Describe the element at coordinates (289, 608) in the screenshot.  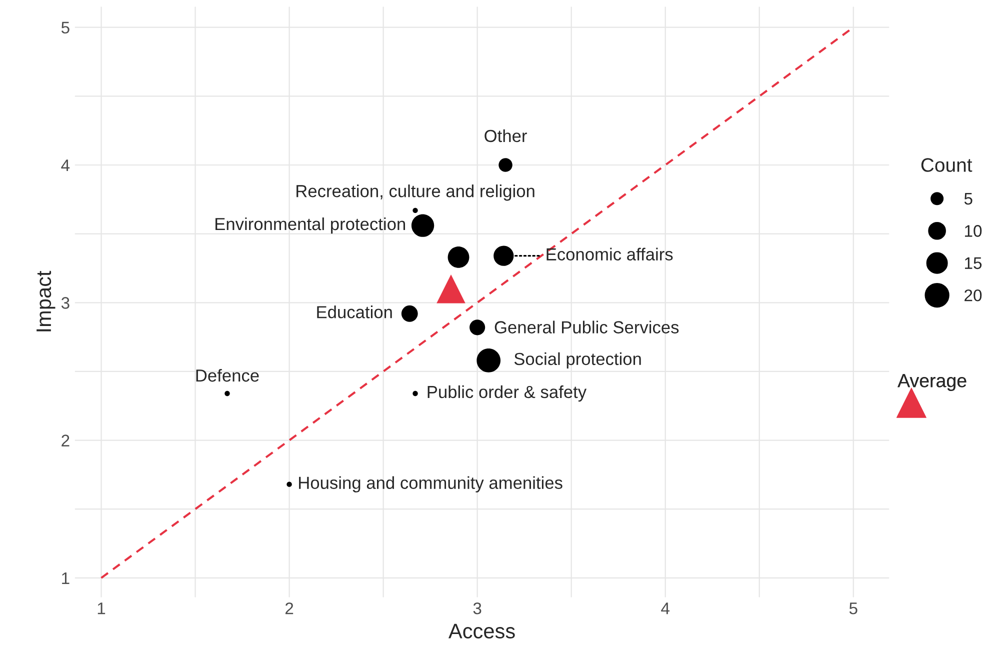
I see `x-tick-label: 2` at that location.